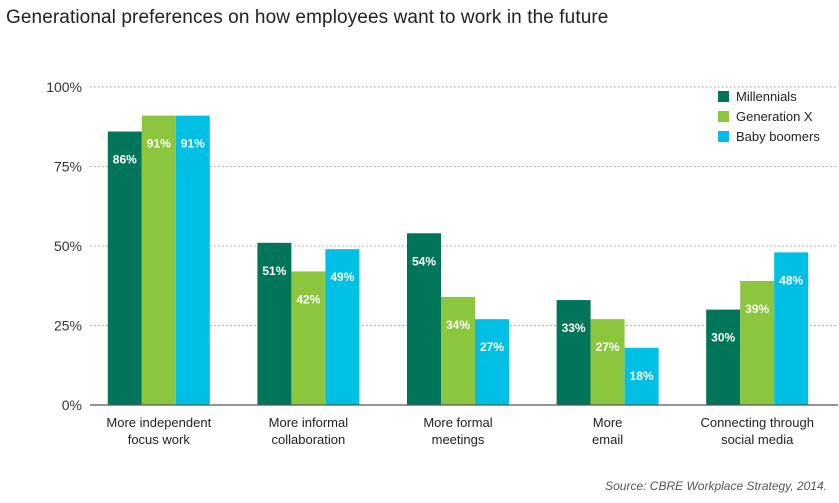  What do you see at coordinates (68, 246) in the screenshot?
I see `y-tick-label: 50%` at bounding box center [68, 246].